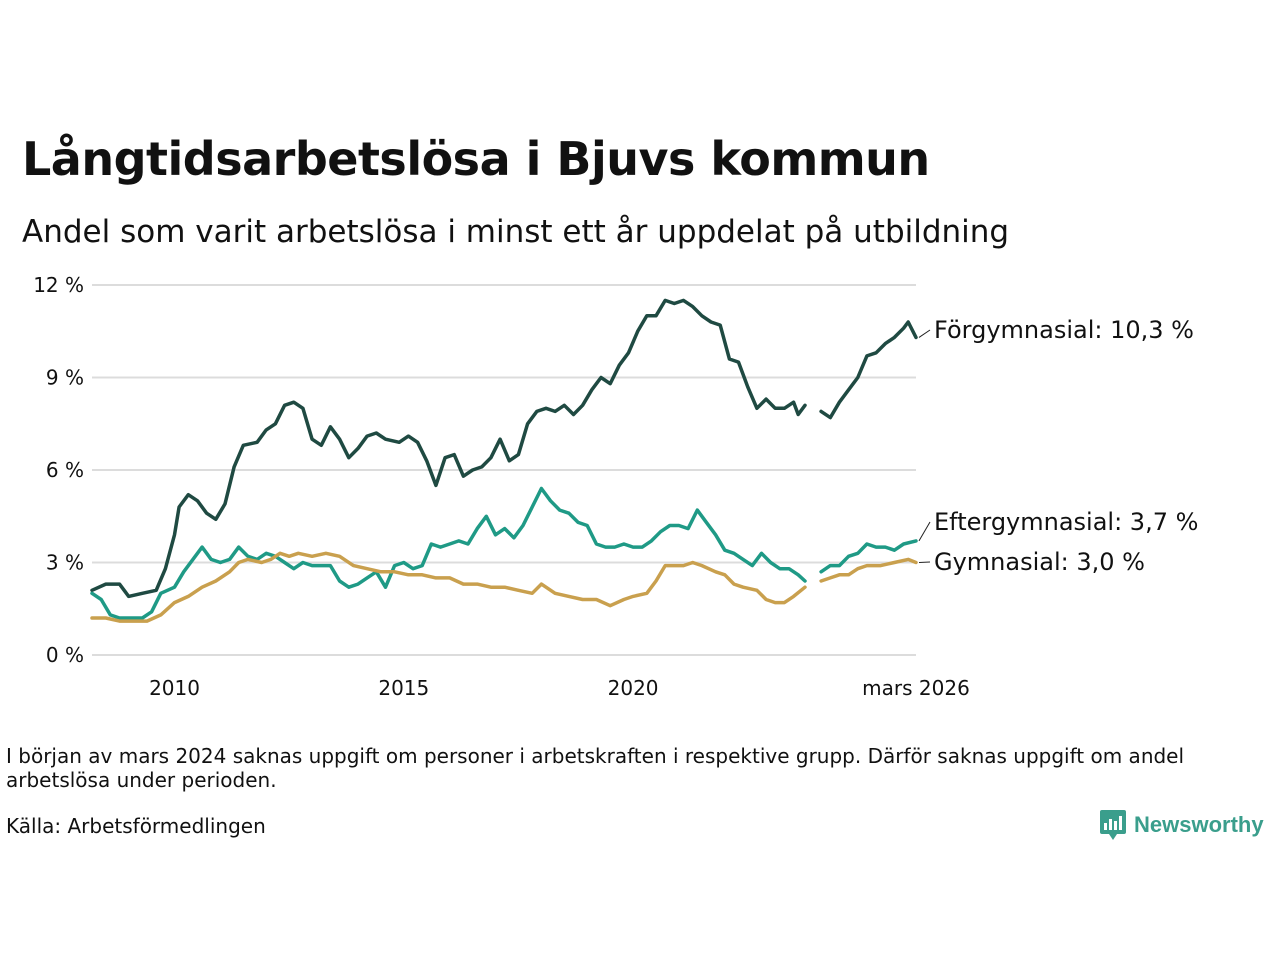 The width and height of the screenshot is (1280, 960). Describe the element at coordinates (136, 826) in the screenshot. I see `source-note: Källa: Arbetsförmedlingen` at that location.